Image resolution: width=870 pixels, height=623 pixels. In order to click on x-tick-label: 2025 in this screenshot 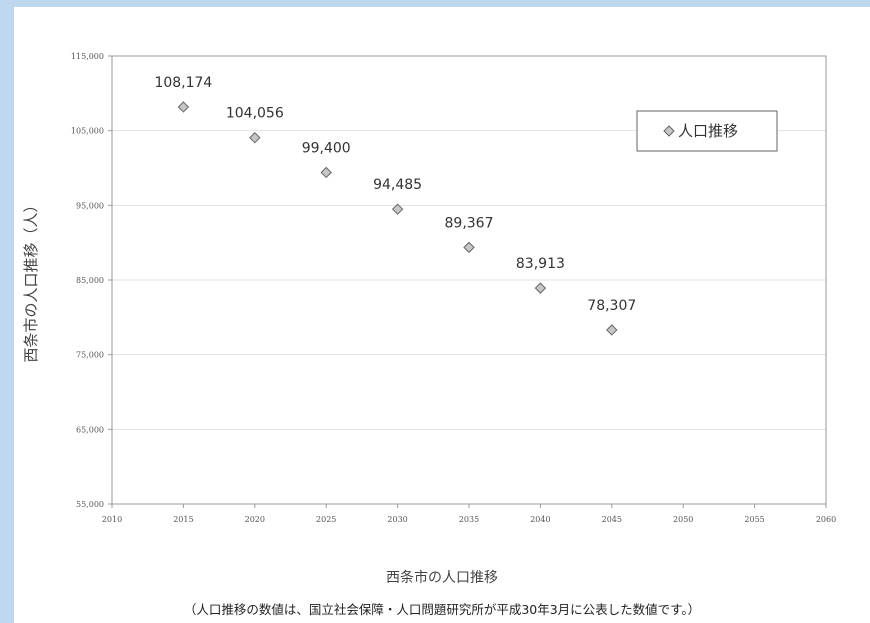, I will do `click(326, 519)`.